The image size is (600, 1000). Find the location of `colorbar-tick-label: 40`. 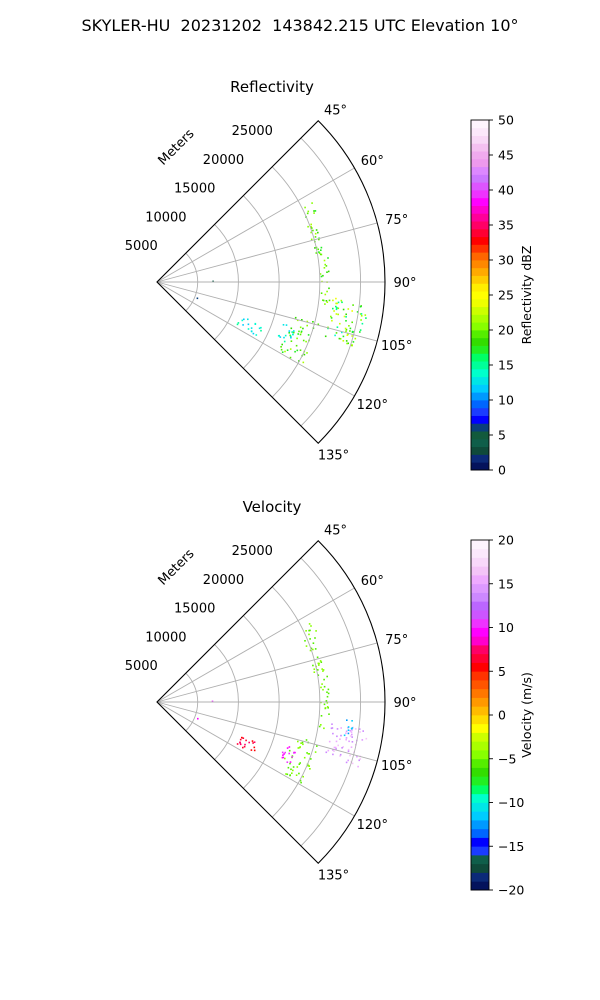

colorbar-tick-label: 40 is located at coordinates (506, 190).